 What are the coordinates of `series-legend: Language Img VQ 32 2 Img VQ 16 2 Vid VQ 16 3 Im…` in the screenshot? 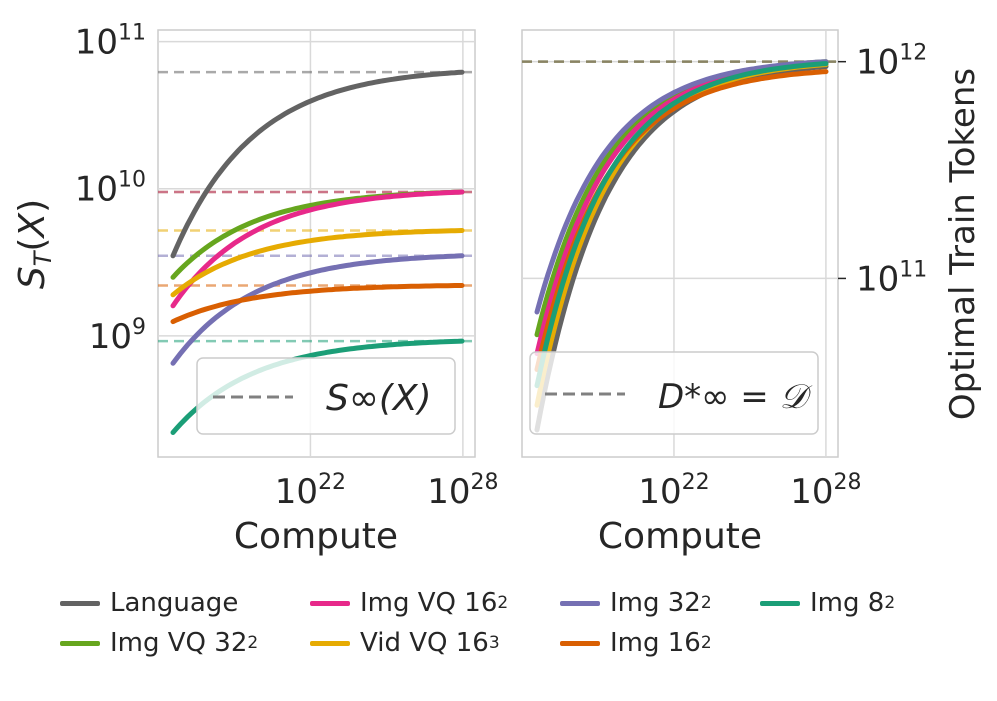 It's located at (510, 628).